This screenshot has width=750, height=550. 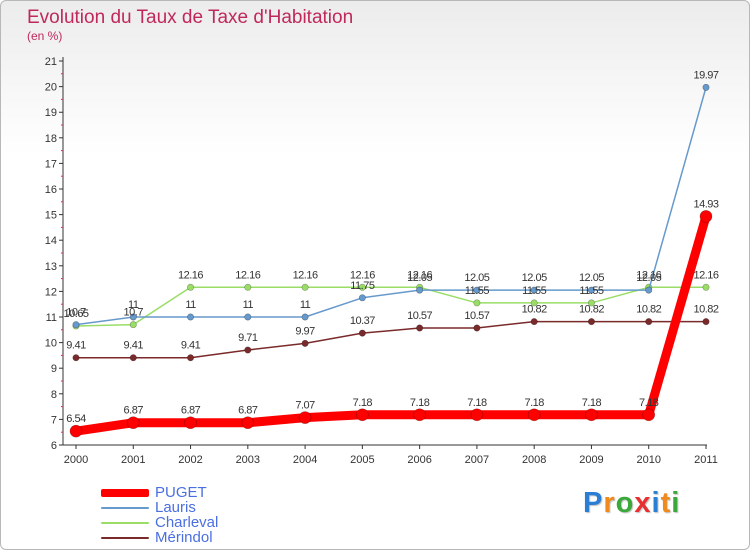 What do you see at coordinates (187, 522) in the screenshot?
I see `legend-label-charleval: Charleval` at bounding box center [187, 522].